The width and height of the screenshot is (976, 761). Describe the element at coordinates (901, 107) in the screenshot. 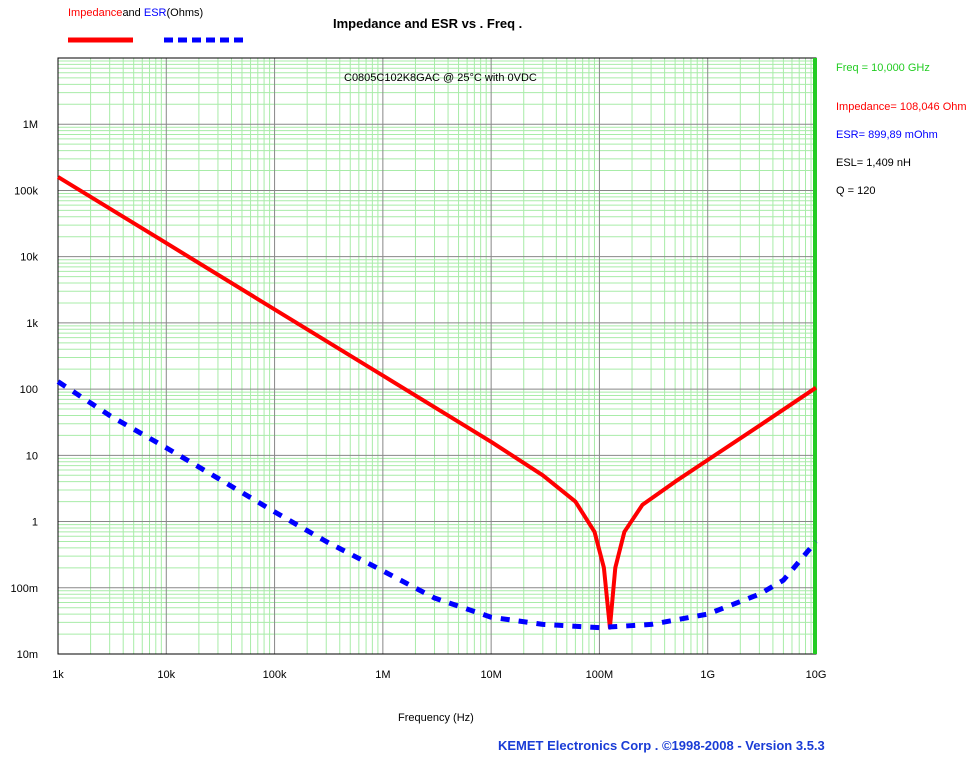

I see `readout-impedance: Impedance= 108,046 Ohm` at that location.